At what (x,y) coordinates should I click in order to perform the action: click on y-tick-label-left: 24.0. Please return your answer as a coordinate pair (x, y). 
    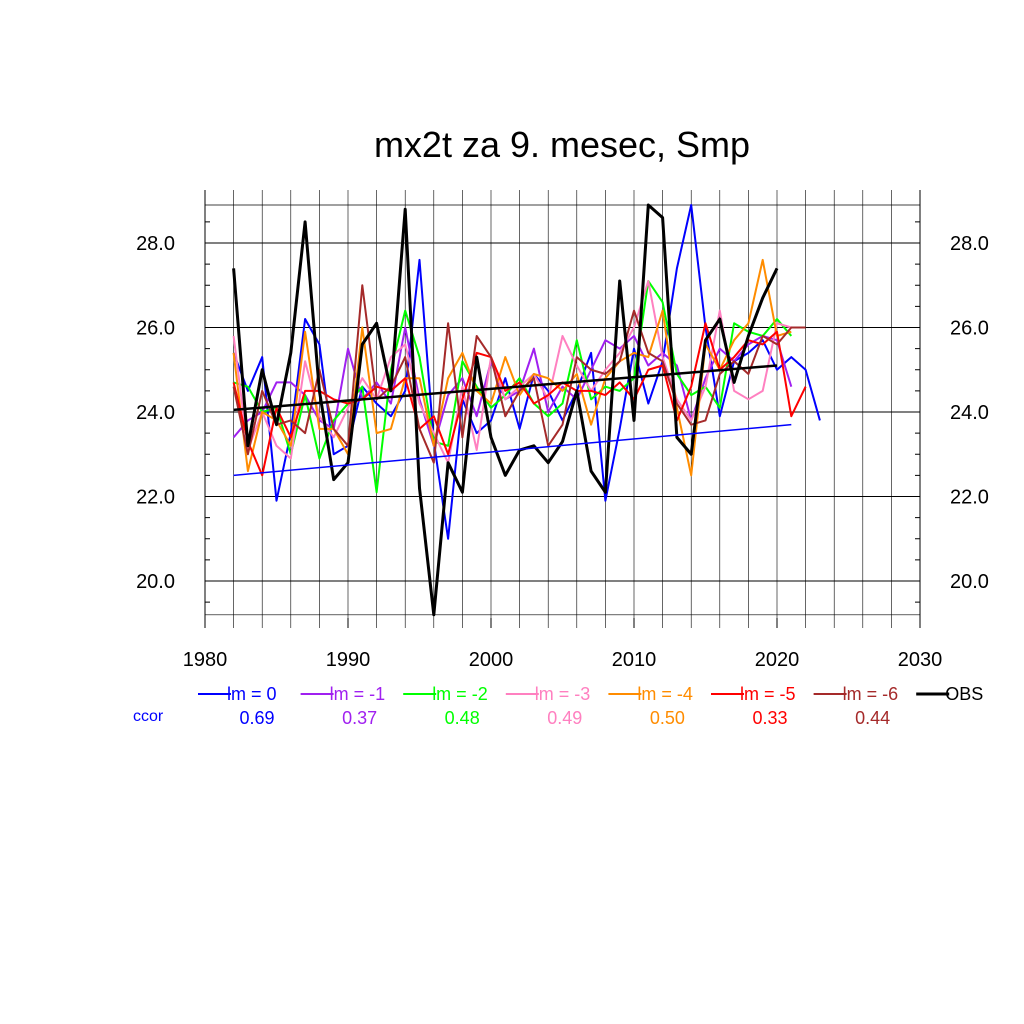
    Looking at the image, I should click on (155, 413).